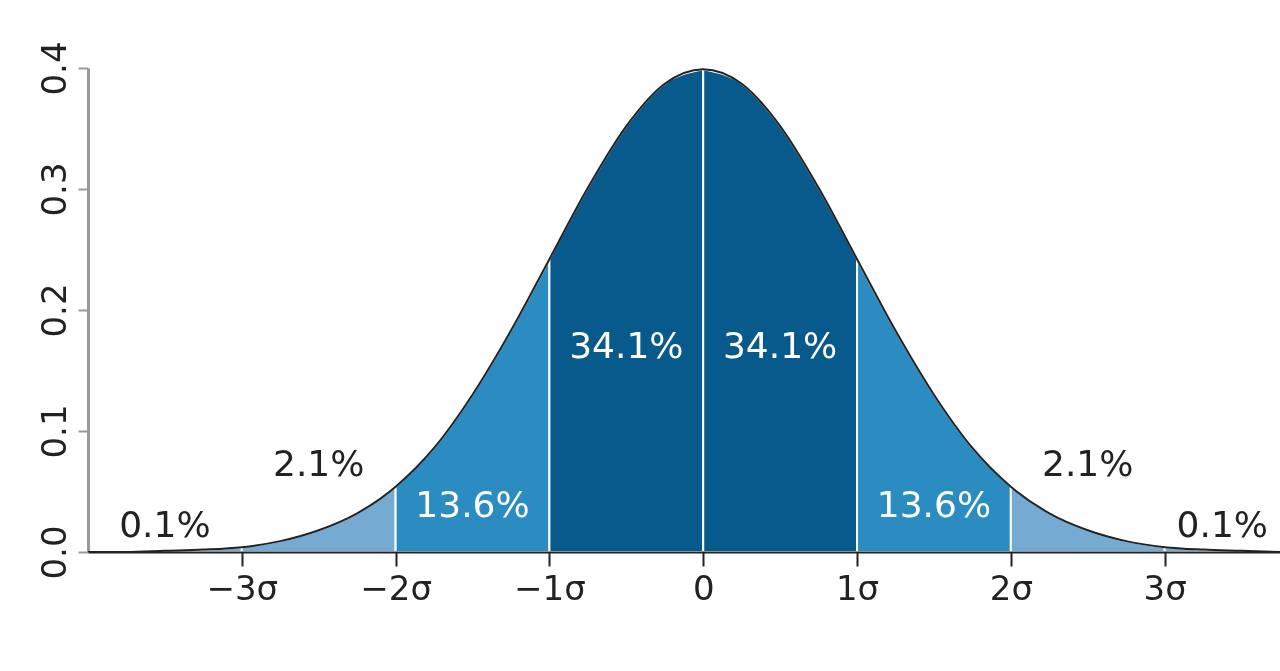  I want to click on x-tick-label: −2σ, so click(396, 587).